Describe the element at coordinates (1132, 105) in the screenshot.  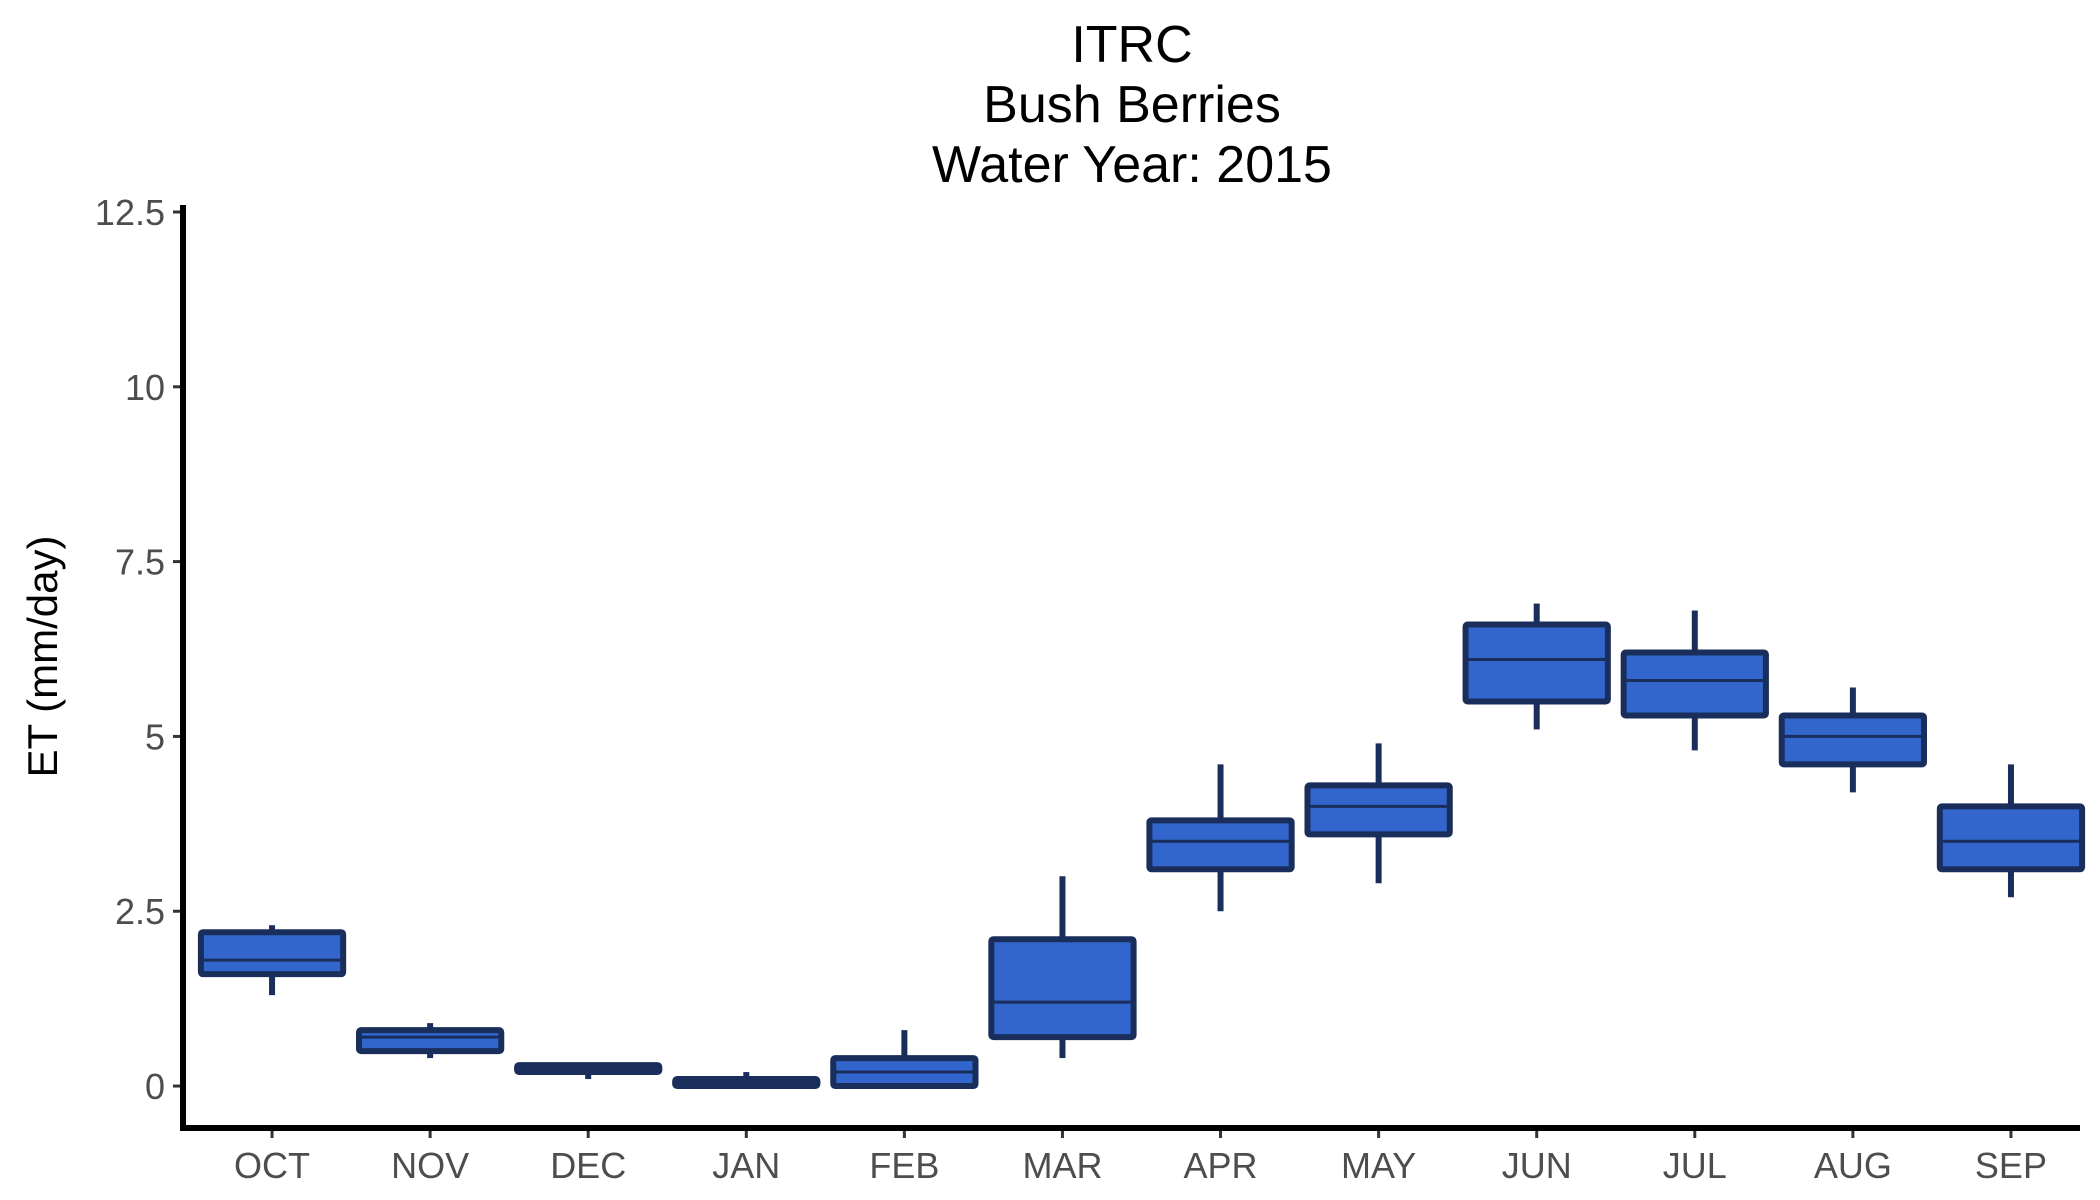
I see `chart-title-line: Bush Berries` at that location.